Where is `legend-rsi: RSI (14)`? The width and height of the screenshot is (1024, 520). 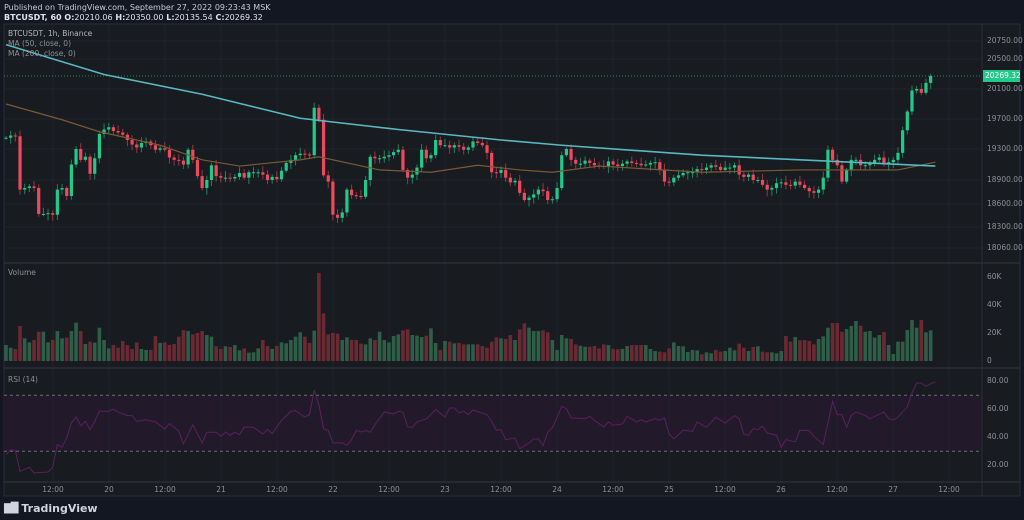
legend-rsi: RSI (14) is located at coordinates (23, 379).